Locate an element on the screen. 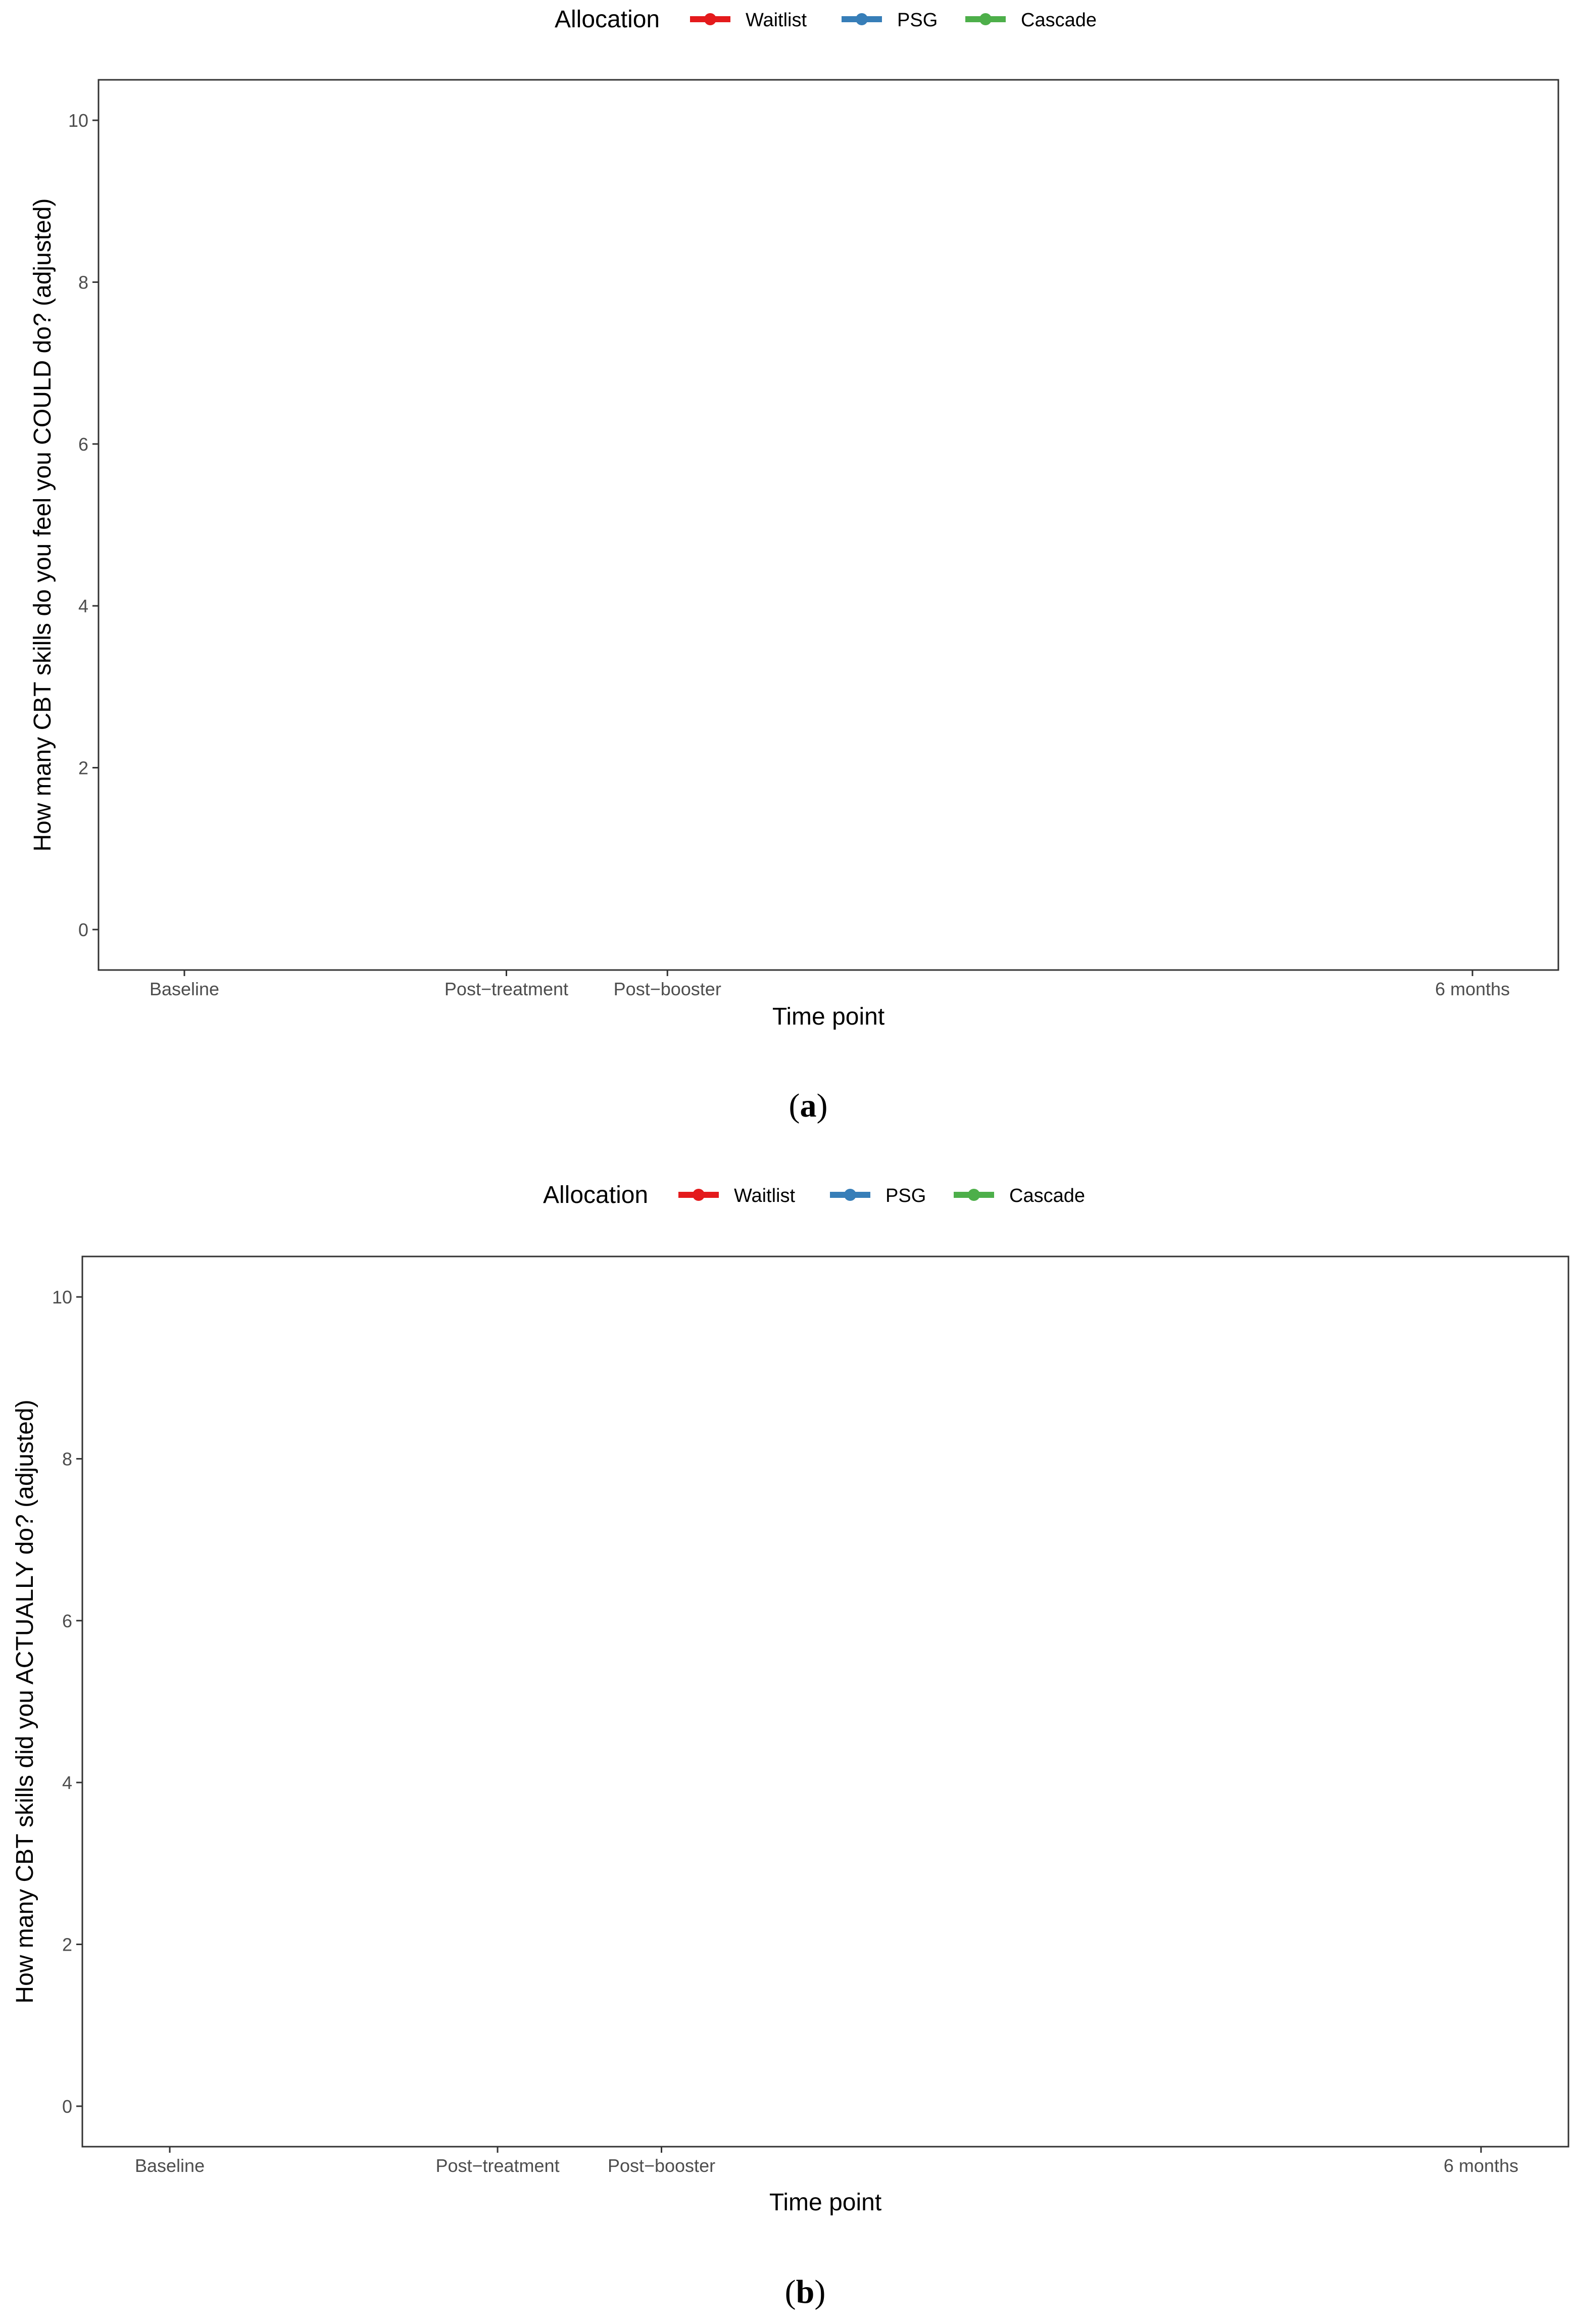 The image size is (1574, 2324). panel-caption-b: (b) is located at coordinates (805, 2292).